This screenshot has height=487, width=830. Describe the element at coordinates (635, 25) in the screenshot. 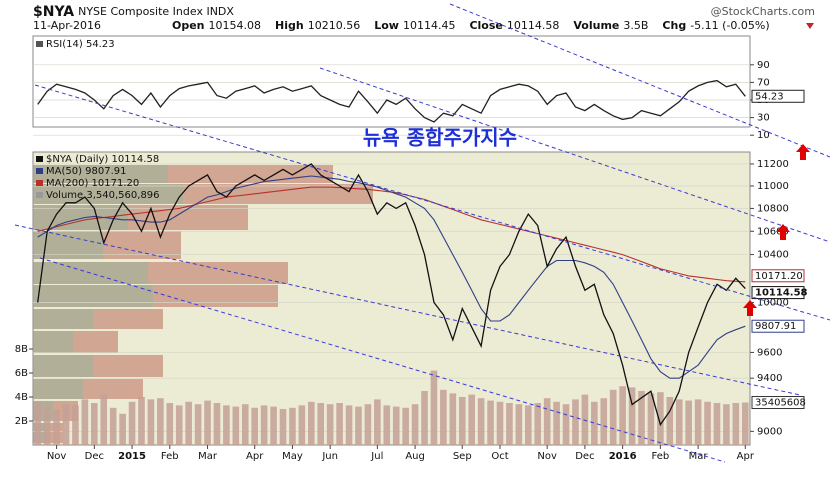

I see `quote-value: 3.5B` at that location.